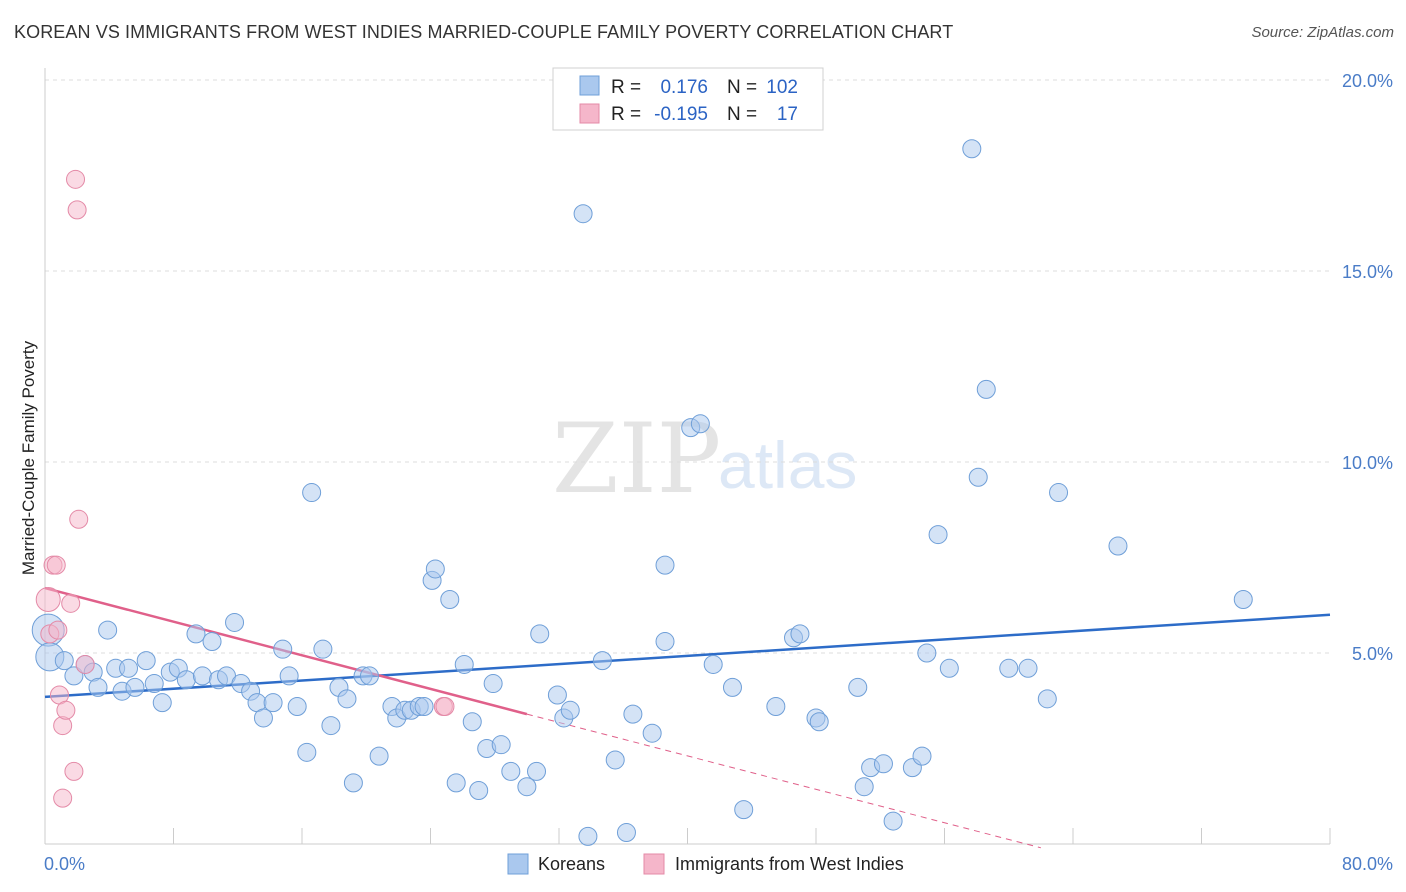 This screenshot has width=1406, height=892. Describe the element at coordinates (1367, 81) in the screenshot. I see `y-tick-label-3: 20.0%` at that location.